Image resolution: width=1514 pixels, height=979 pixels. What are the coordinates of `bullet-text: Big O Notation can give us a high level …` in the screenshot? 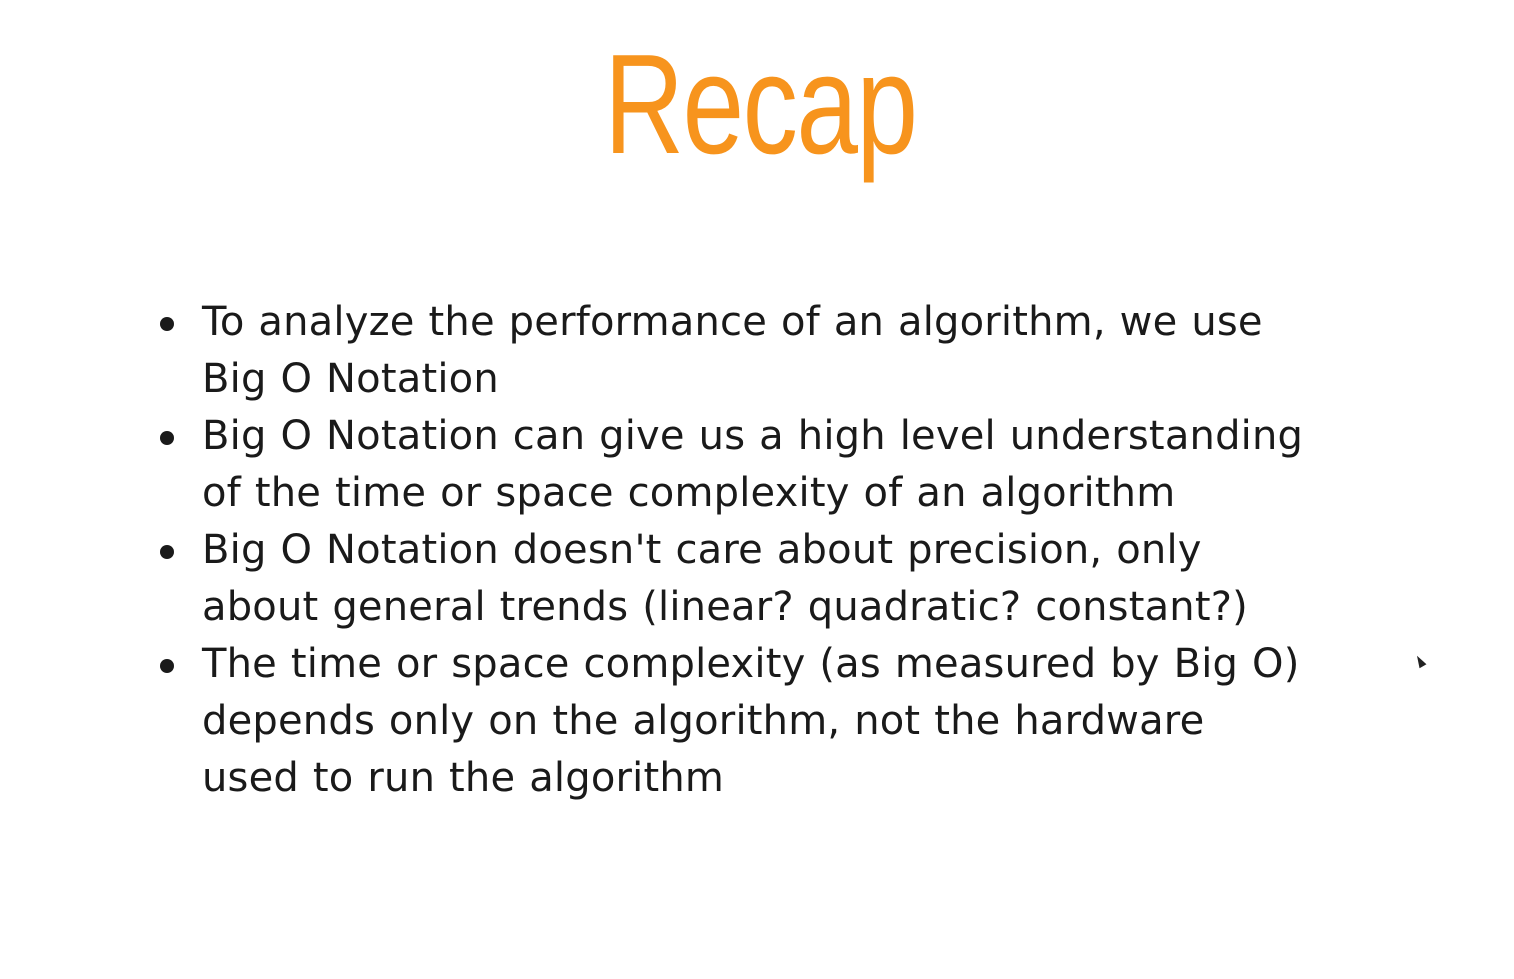 It's located at (753, 464).